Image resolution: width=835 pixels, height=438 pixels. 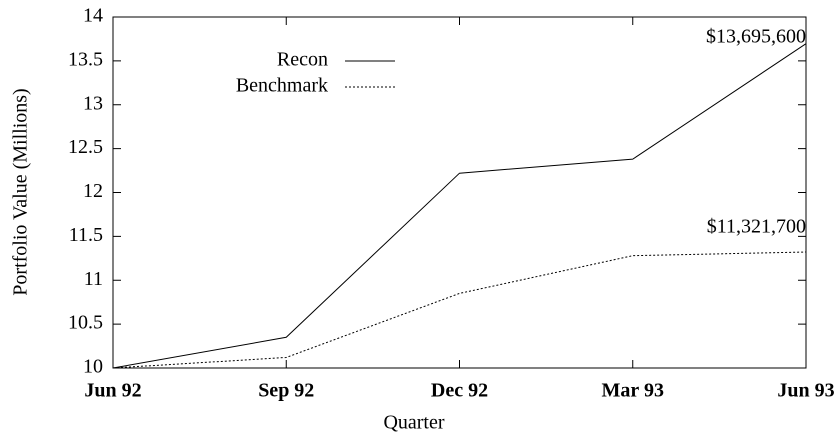 What do you see at coordinates (282, 86) in the screenshot?
I see `legend-label: Benchmark` at bounding box center [282, 86].